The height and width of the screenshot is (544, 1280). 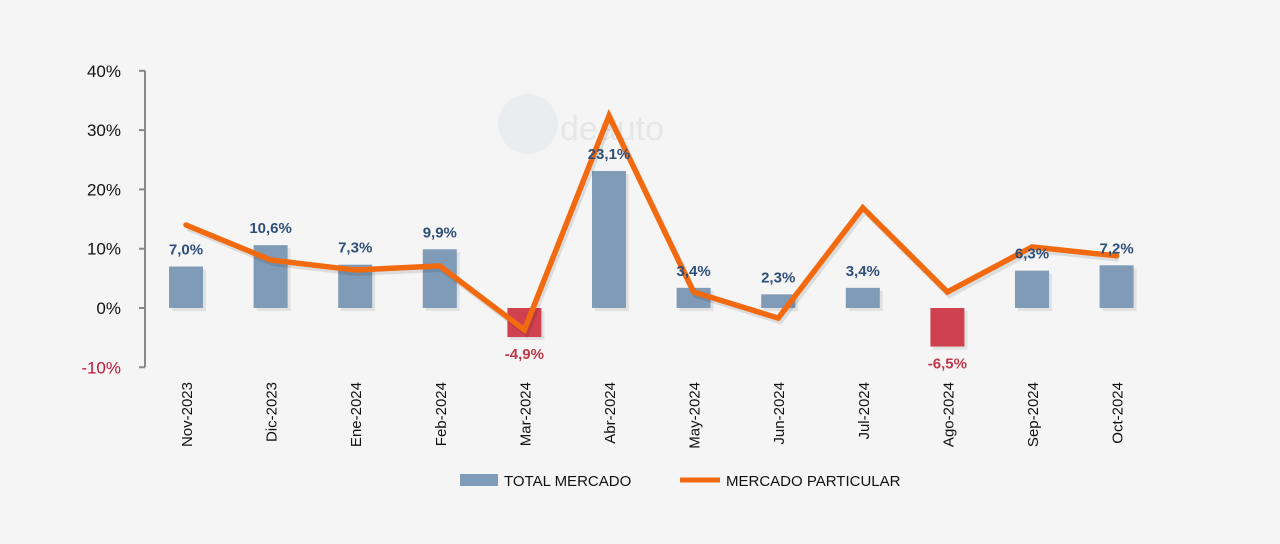 What do you see at coordinates (355, 248) in the screenshot?
I see `bar-data-label: 7,3%` at bounding box center [355, 248].